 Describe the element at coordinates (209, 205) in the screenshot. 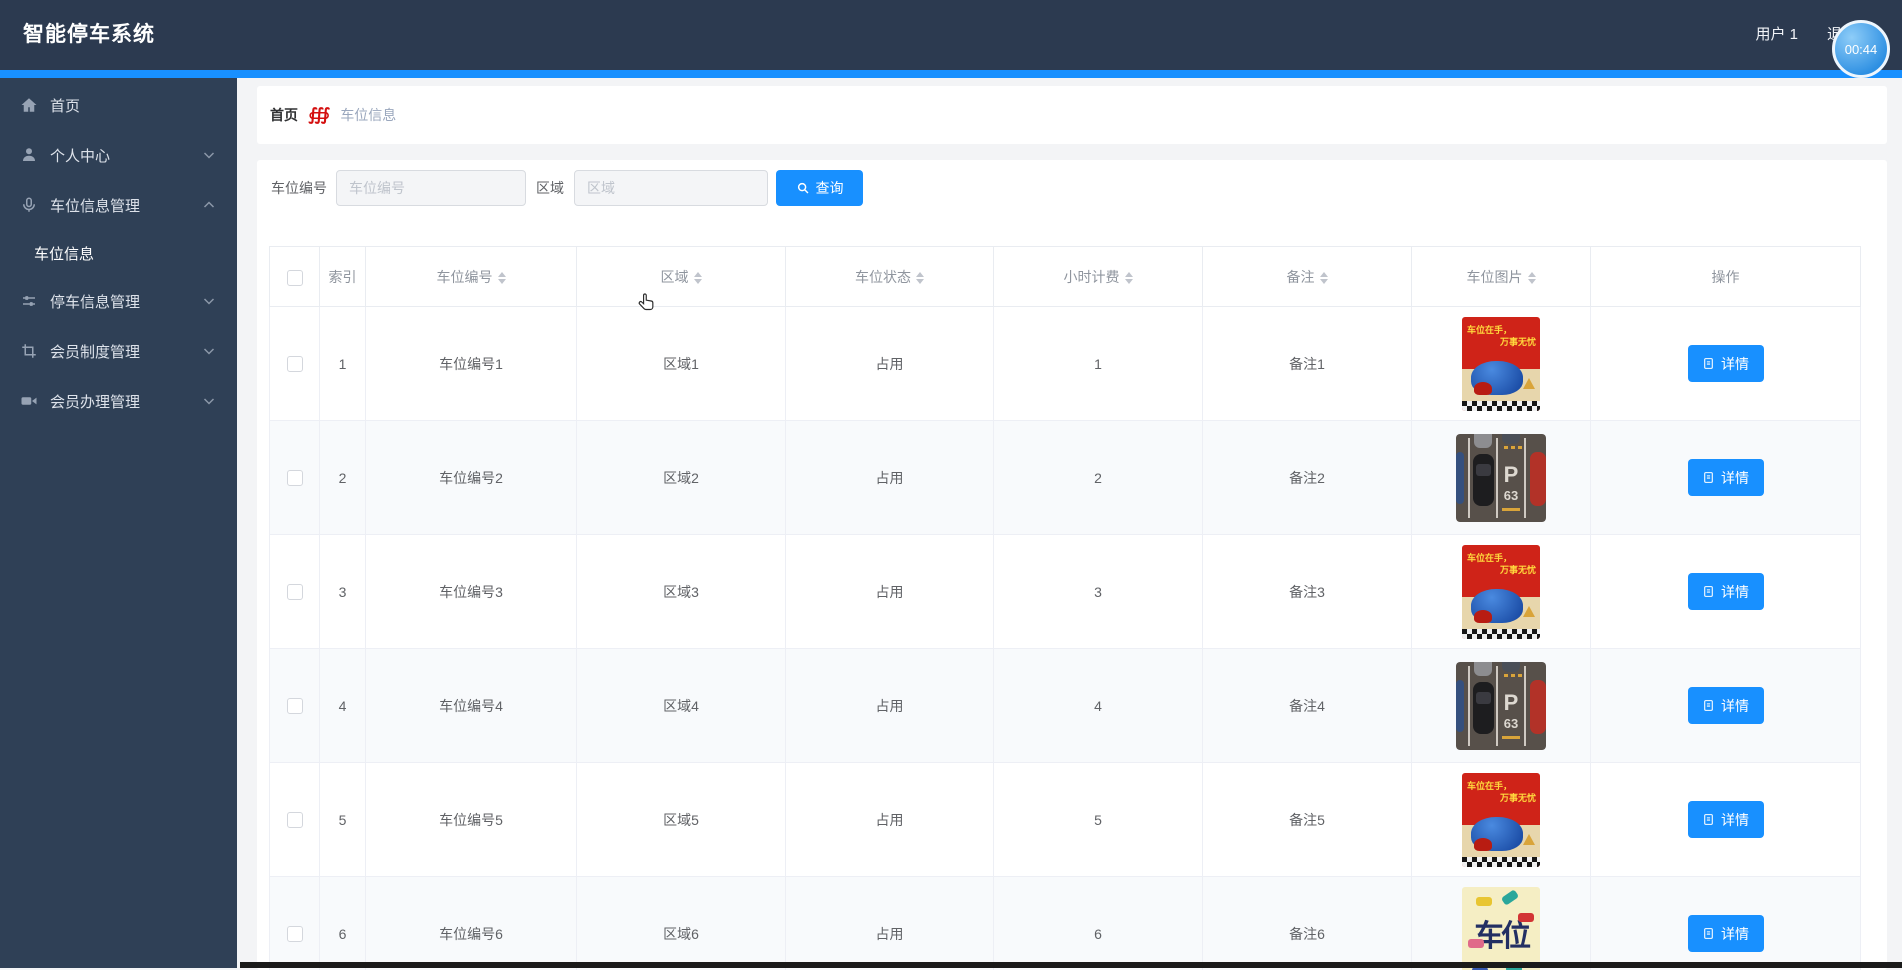

I see `chevron-up-icon` at that location.